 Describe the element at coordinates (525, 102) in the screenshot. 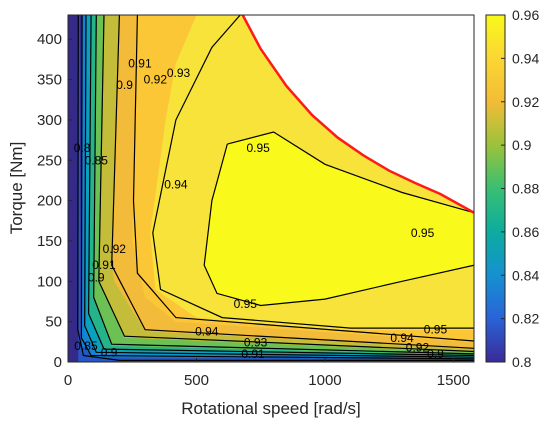

I see `colorbar-tick-label: 0.92` at that location.